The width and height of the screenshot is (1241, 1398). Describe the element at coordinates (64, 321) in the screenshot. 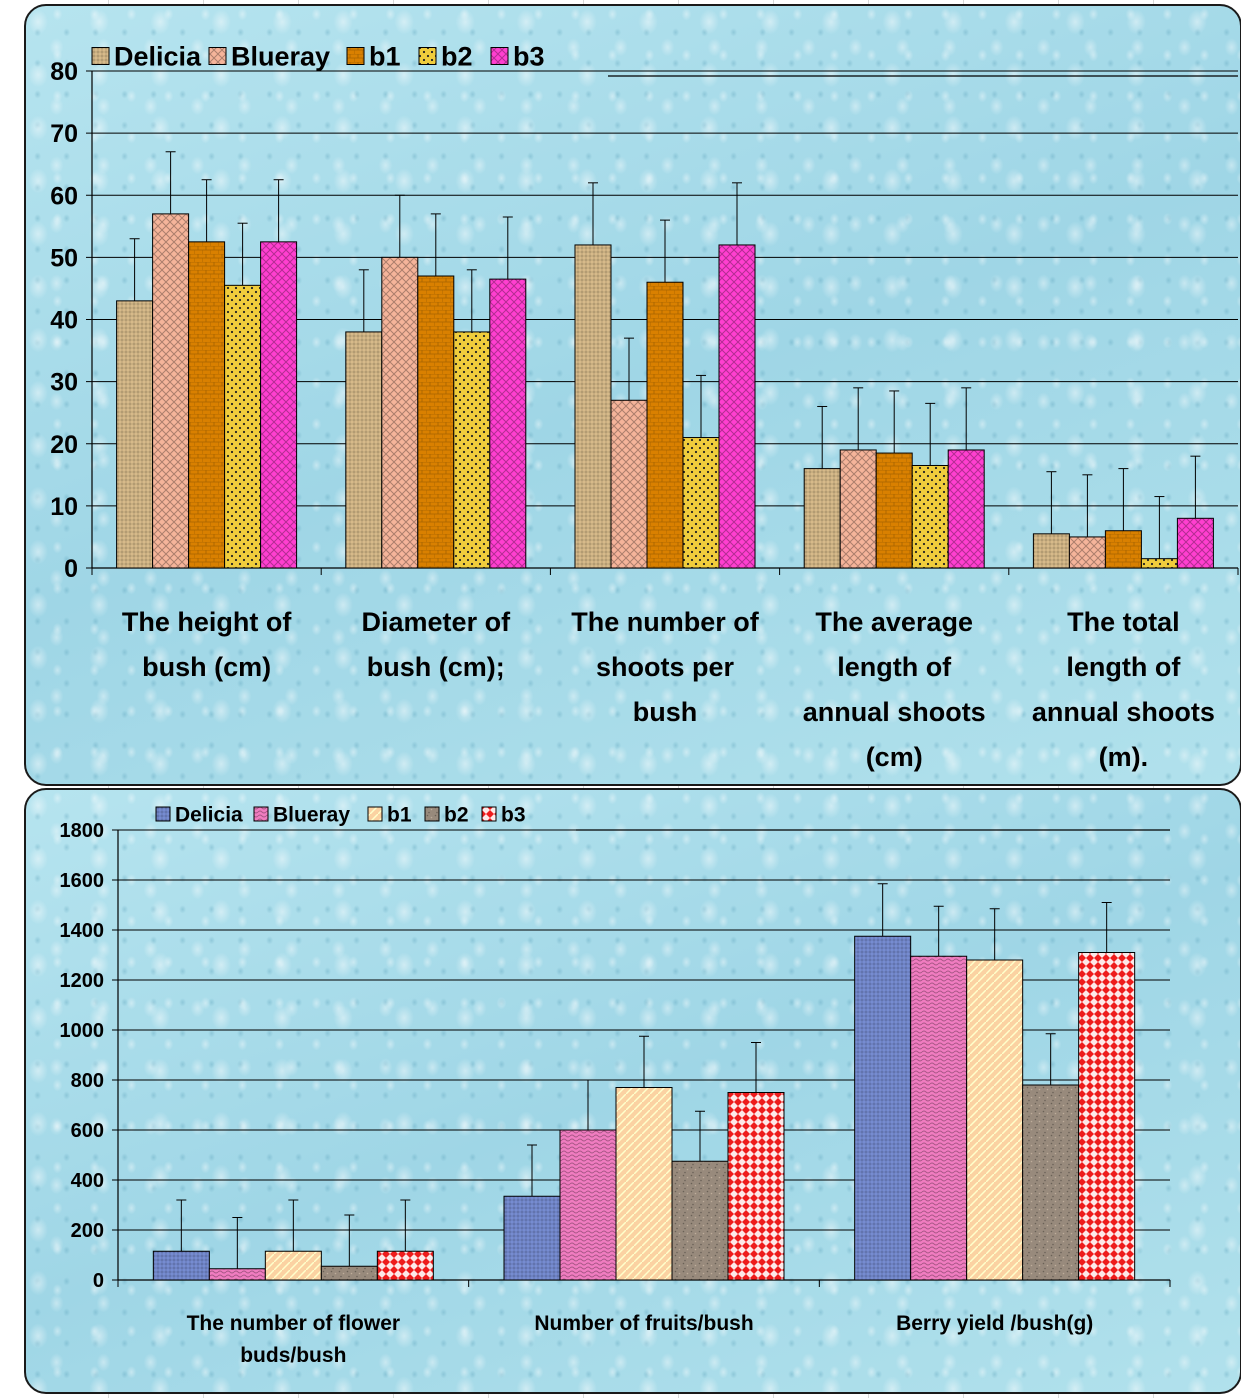

I see `y-tick-label: 40` at that location.